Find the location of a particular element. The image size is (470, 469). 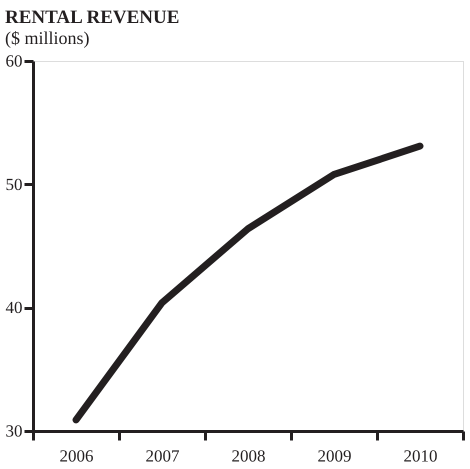

y-tick-label: 40 is located at coordinates (14, 308).